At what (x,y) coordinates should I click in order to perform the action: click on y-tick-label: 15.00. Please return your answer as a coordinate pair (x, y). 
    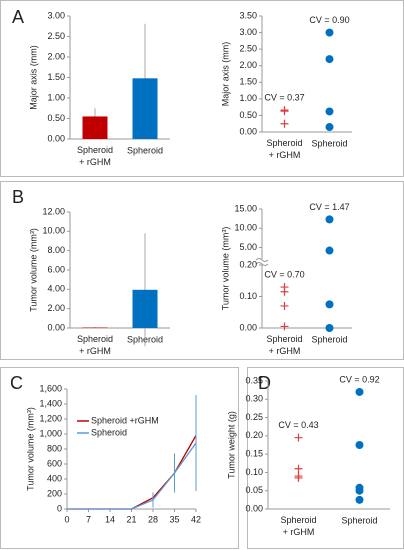
    Looking at the image, I should click on (245, 208).